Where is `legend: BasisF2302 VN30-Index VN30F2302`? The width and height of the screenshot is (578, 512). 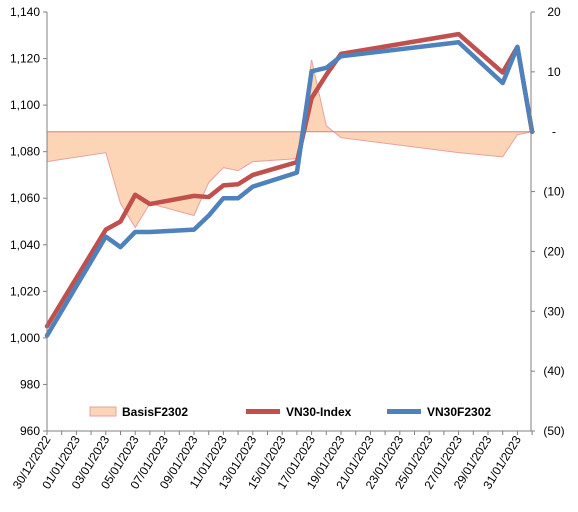
legend: BasisF2302 VN30-Index VN30F2302 is located at coordinates (290, 412).